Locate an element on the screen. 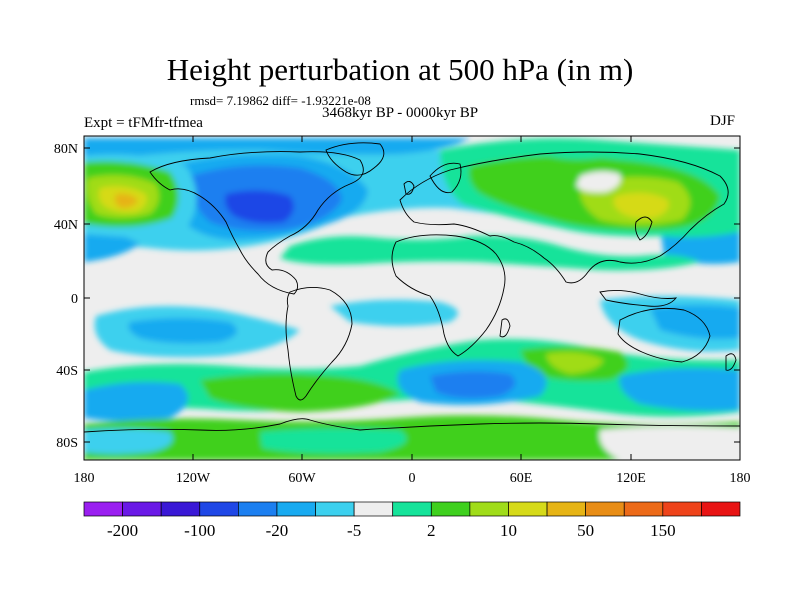 This screenshot has width=800, height=600. contour-spac-sky is located at coordinates (183, 331).